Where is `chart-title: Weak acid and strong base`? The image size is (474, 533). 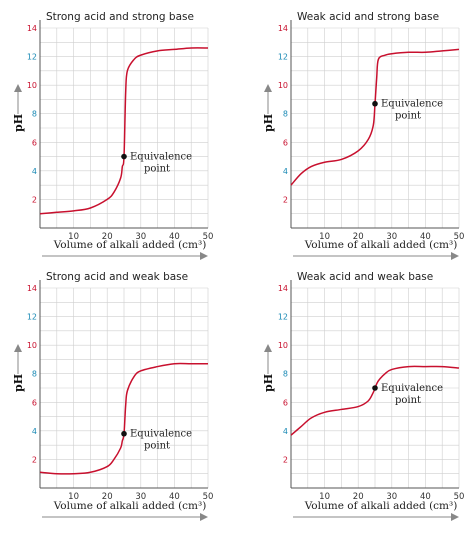
chart-title: Weak acid and strong base is located at coordinates (368, 17).